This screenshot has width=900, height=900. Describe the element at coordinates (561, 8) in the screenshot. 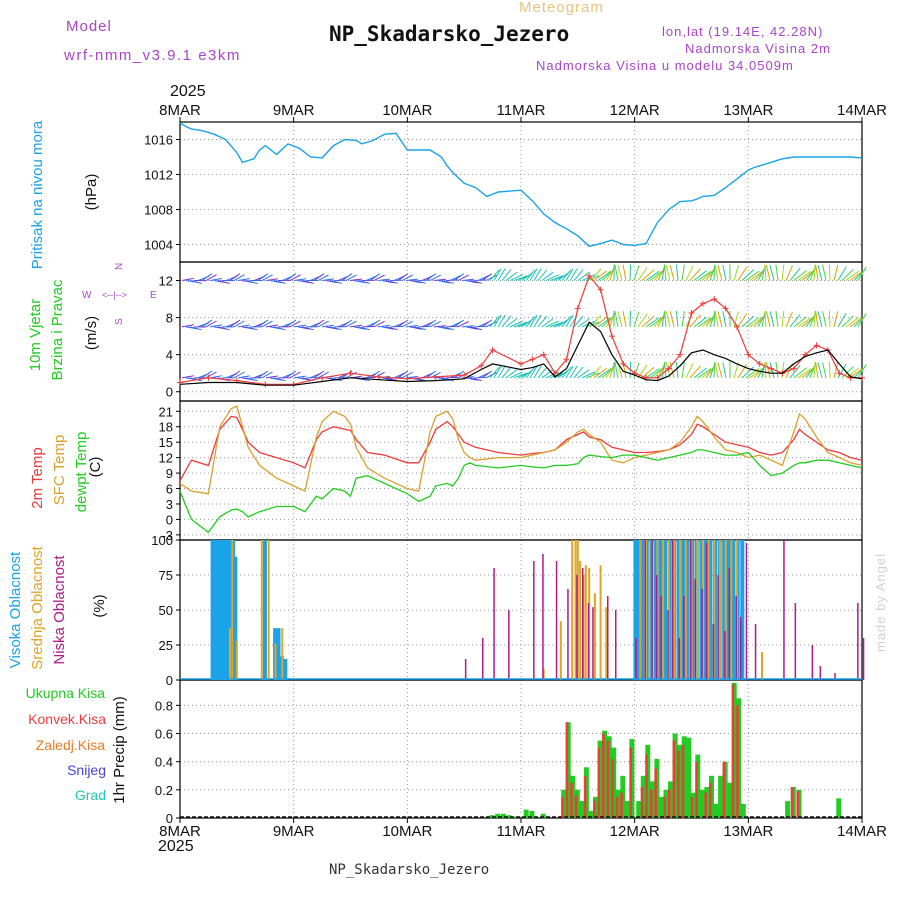

I see `meteogram-label: Meteogram` at that location.